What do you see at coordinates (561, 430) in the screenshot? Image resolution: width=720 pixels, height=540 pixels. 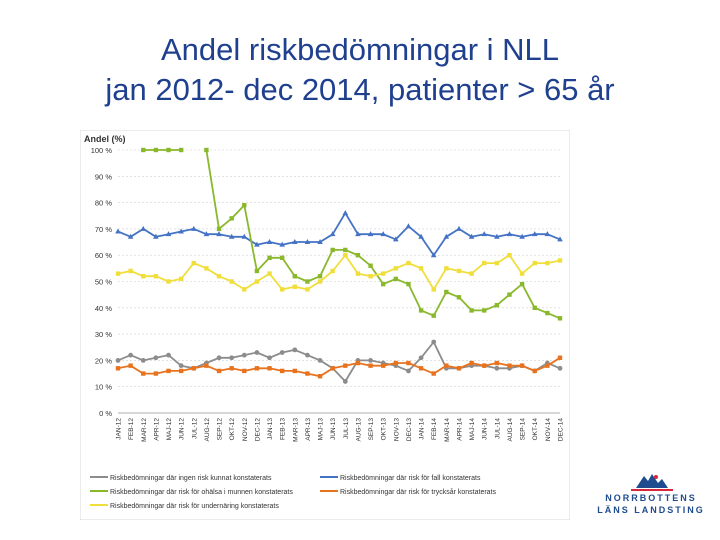 I see `x-tick-label: DEC-14` at bounding box center [561, 430].